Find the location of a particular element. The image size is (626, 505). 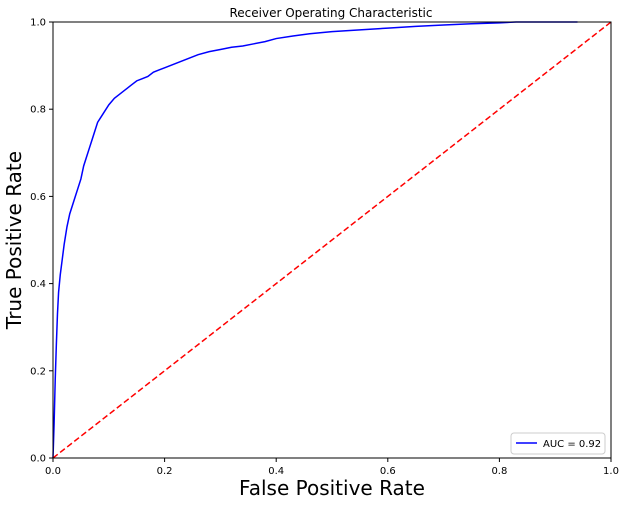

x-axis-label: False Positive Rate is located at coordinates (332, 488).